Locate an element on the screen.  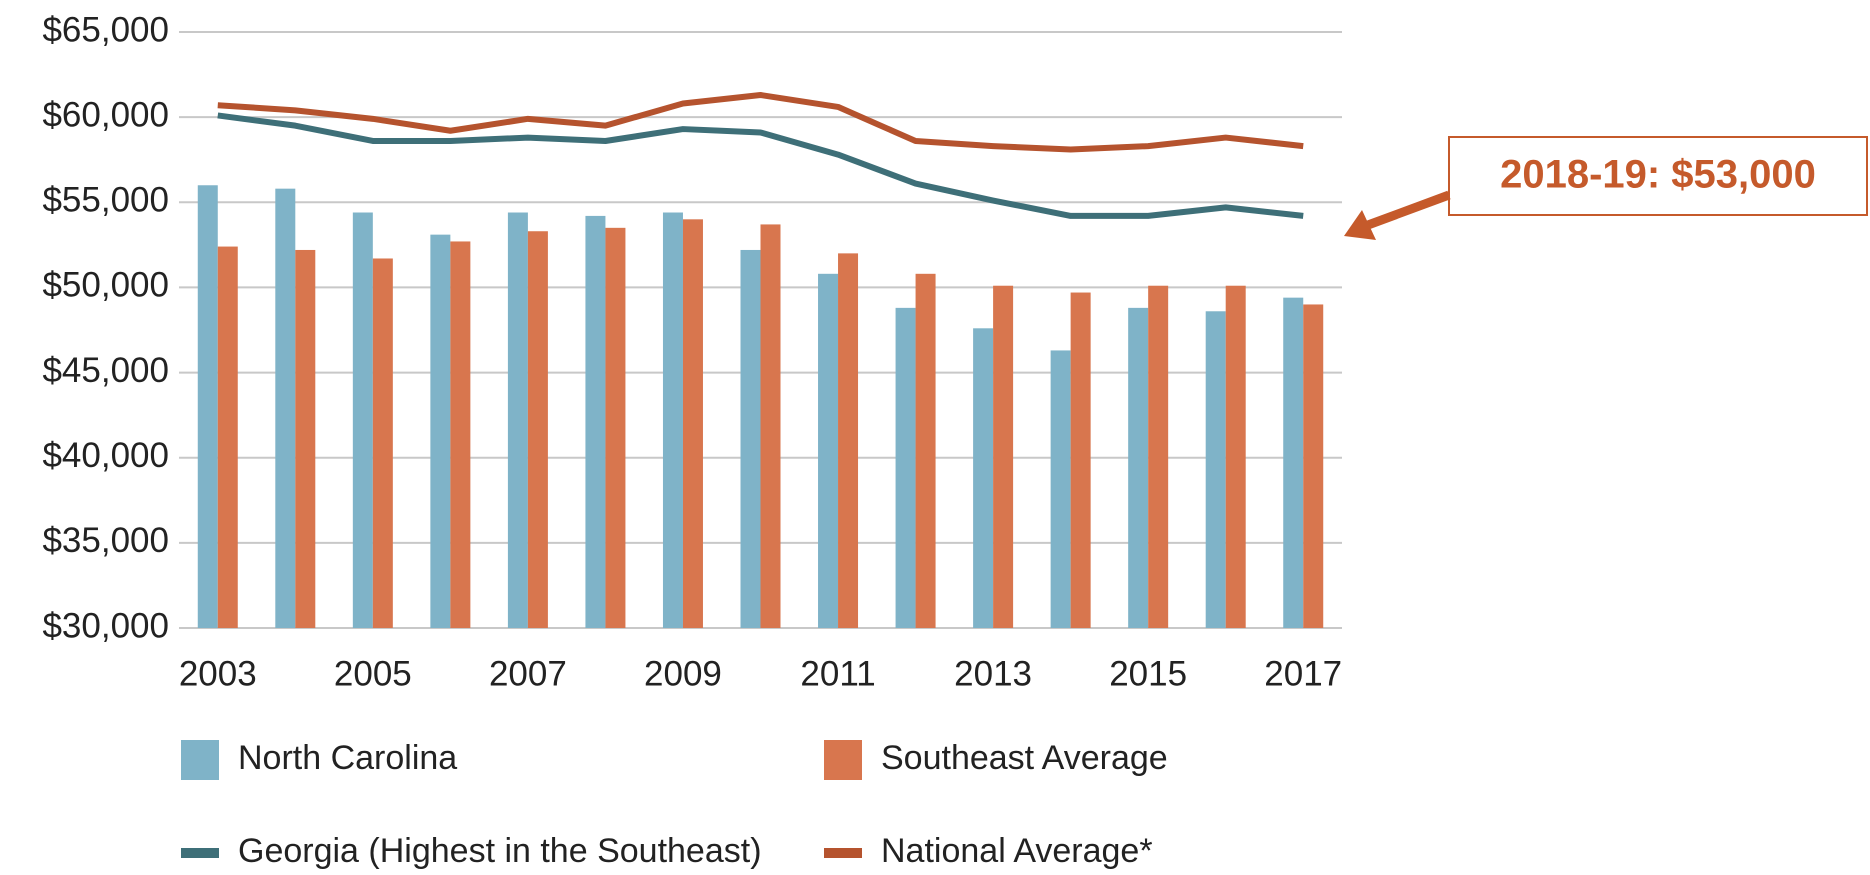
x-tick-label: 2015 is located at coordinates (1148, 673).